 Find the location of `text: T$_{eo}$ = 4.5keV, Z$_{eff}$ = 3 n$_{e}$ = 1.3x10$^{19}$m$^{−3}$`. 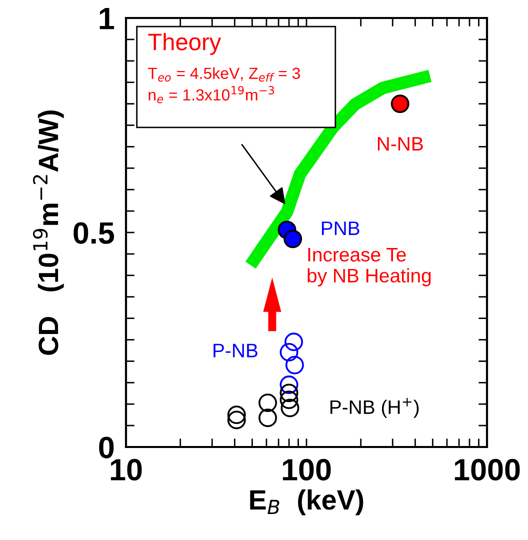

text: T$_{eo}$ = 4.5keV, Z$_{eff}$ = 3 n$_{e}$ = 1.3x10$^{19}$m$^{−3}$ is located at coordinates (224, 85).